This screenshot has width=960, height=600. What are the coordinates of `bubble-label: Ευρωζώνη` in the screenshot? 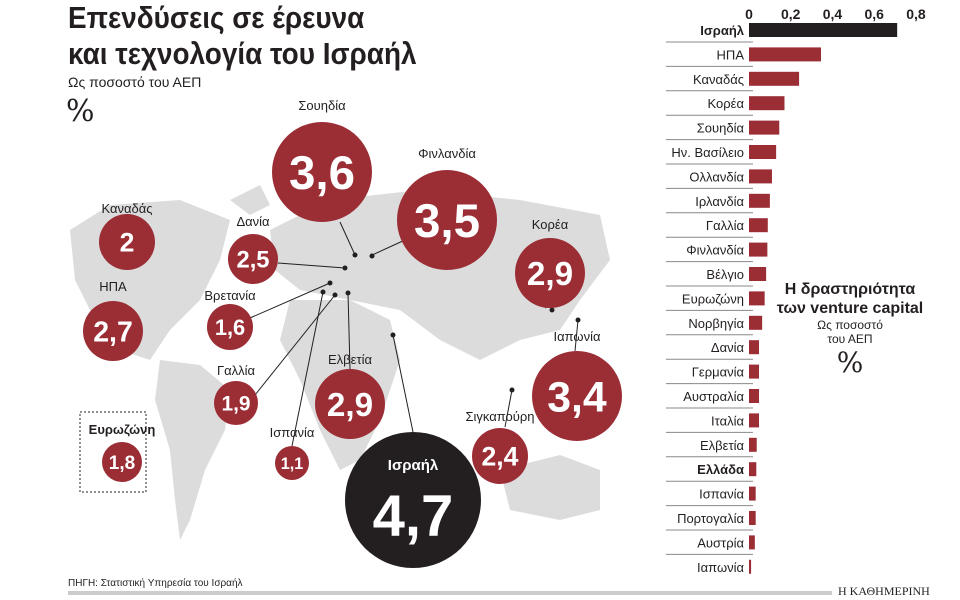 It's located at (122, 429).